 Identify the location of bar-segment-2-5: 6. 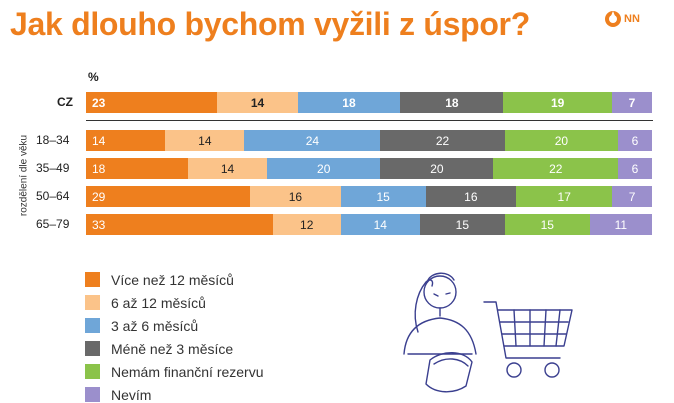
(635, 168).